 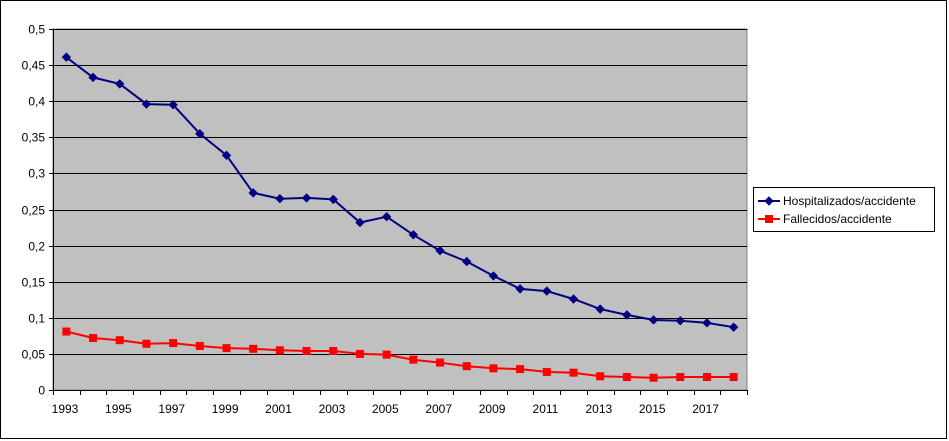 I want to click on y-tick-label: 0,5, so click(x=36, y=30).